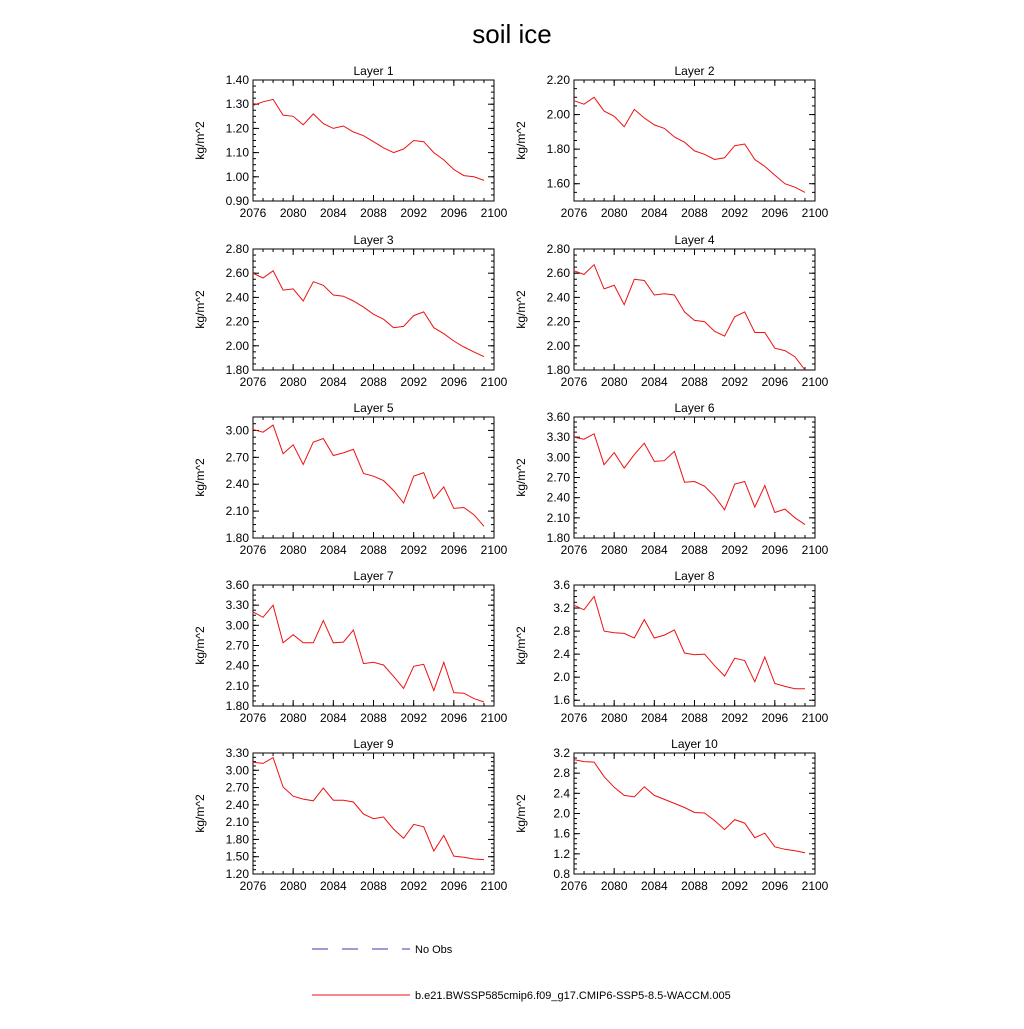 Image resolution: width=1024 pixels, height=1029 pixels. Describe the element at coordinates (559, 80) in the screenshot. I see `y-tick-label: 2.20` at that location.